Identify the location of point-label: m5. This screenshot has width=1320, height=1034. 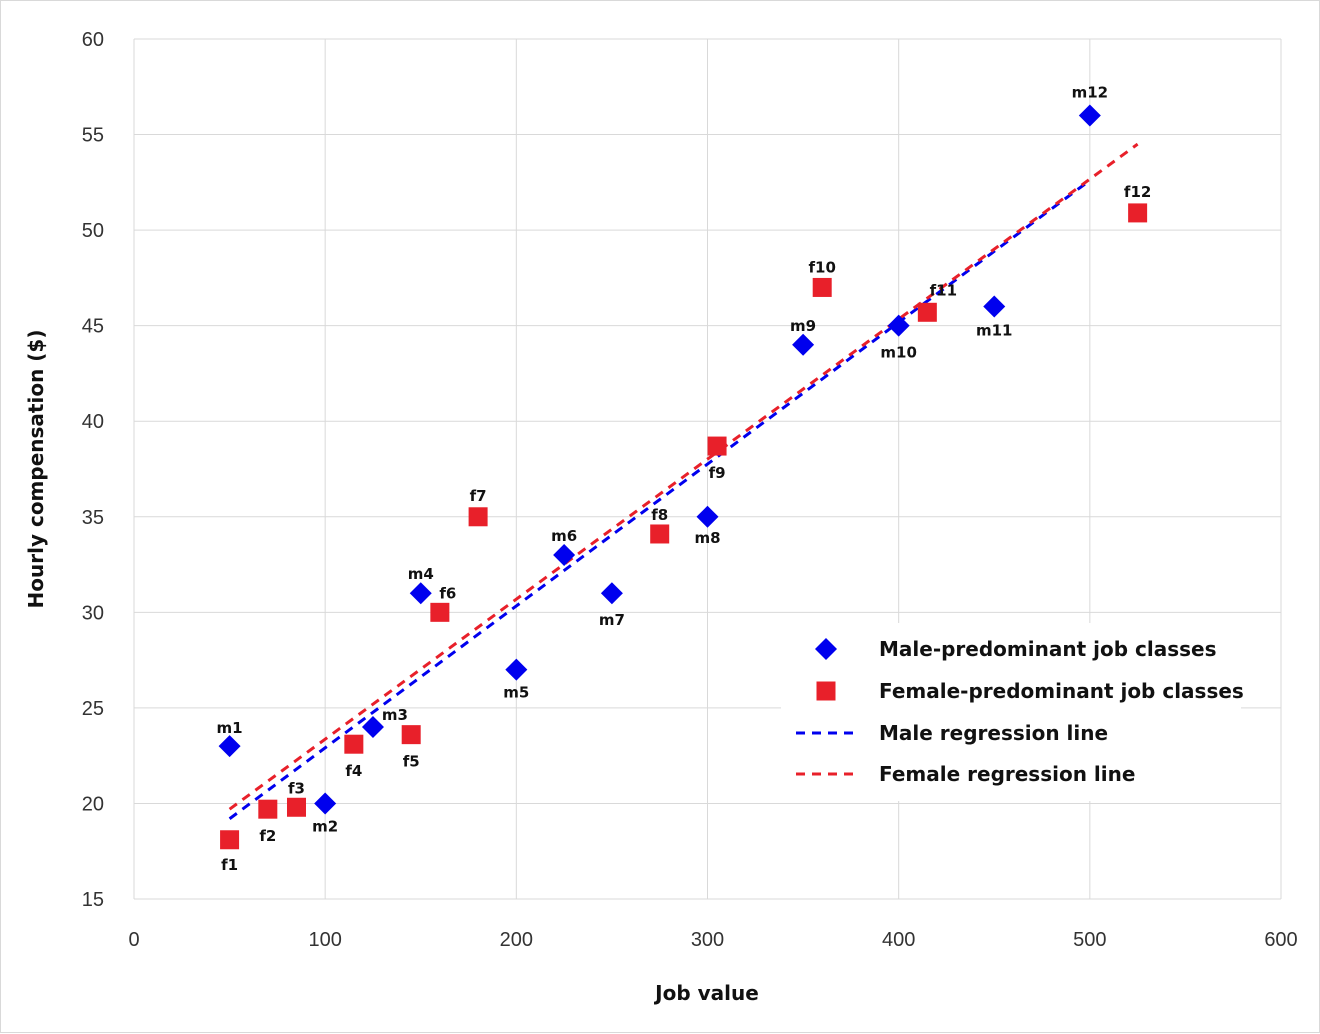
(516, 693).